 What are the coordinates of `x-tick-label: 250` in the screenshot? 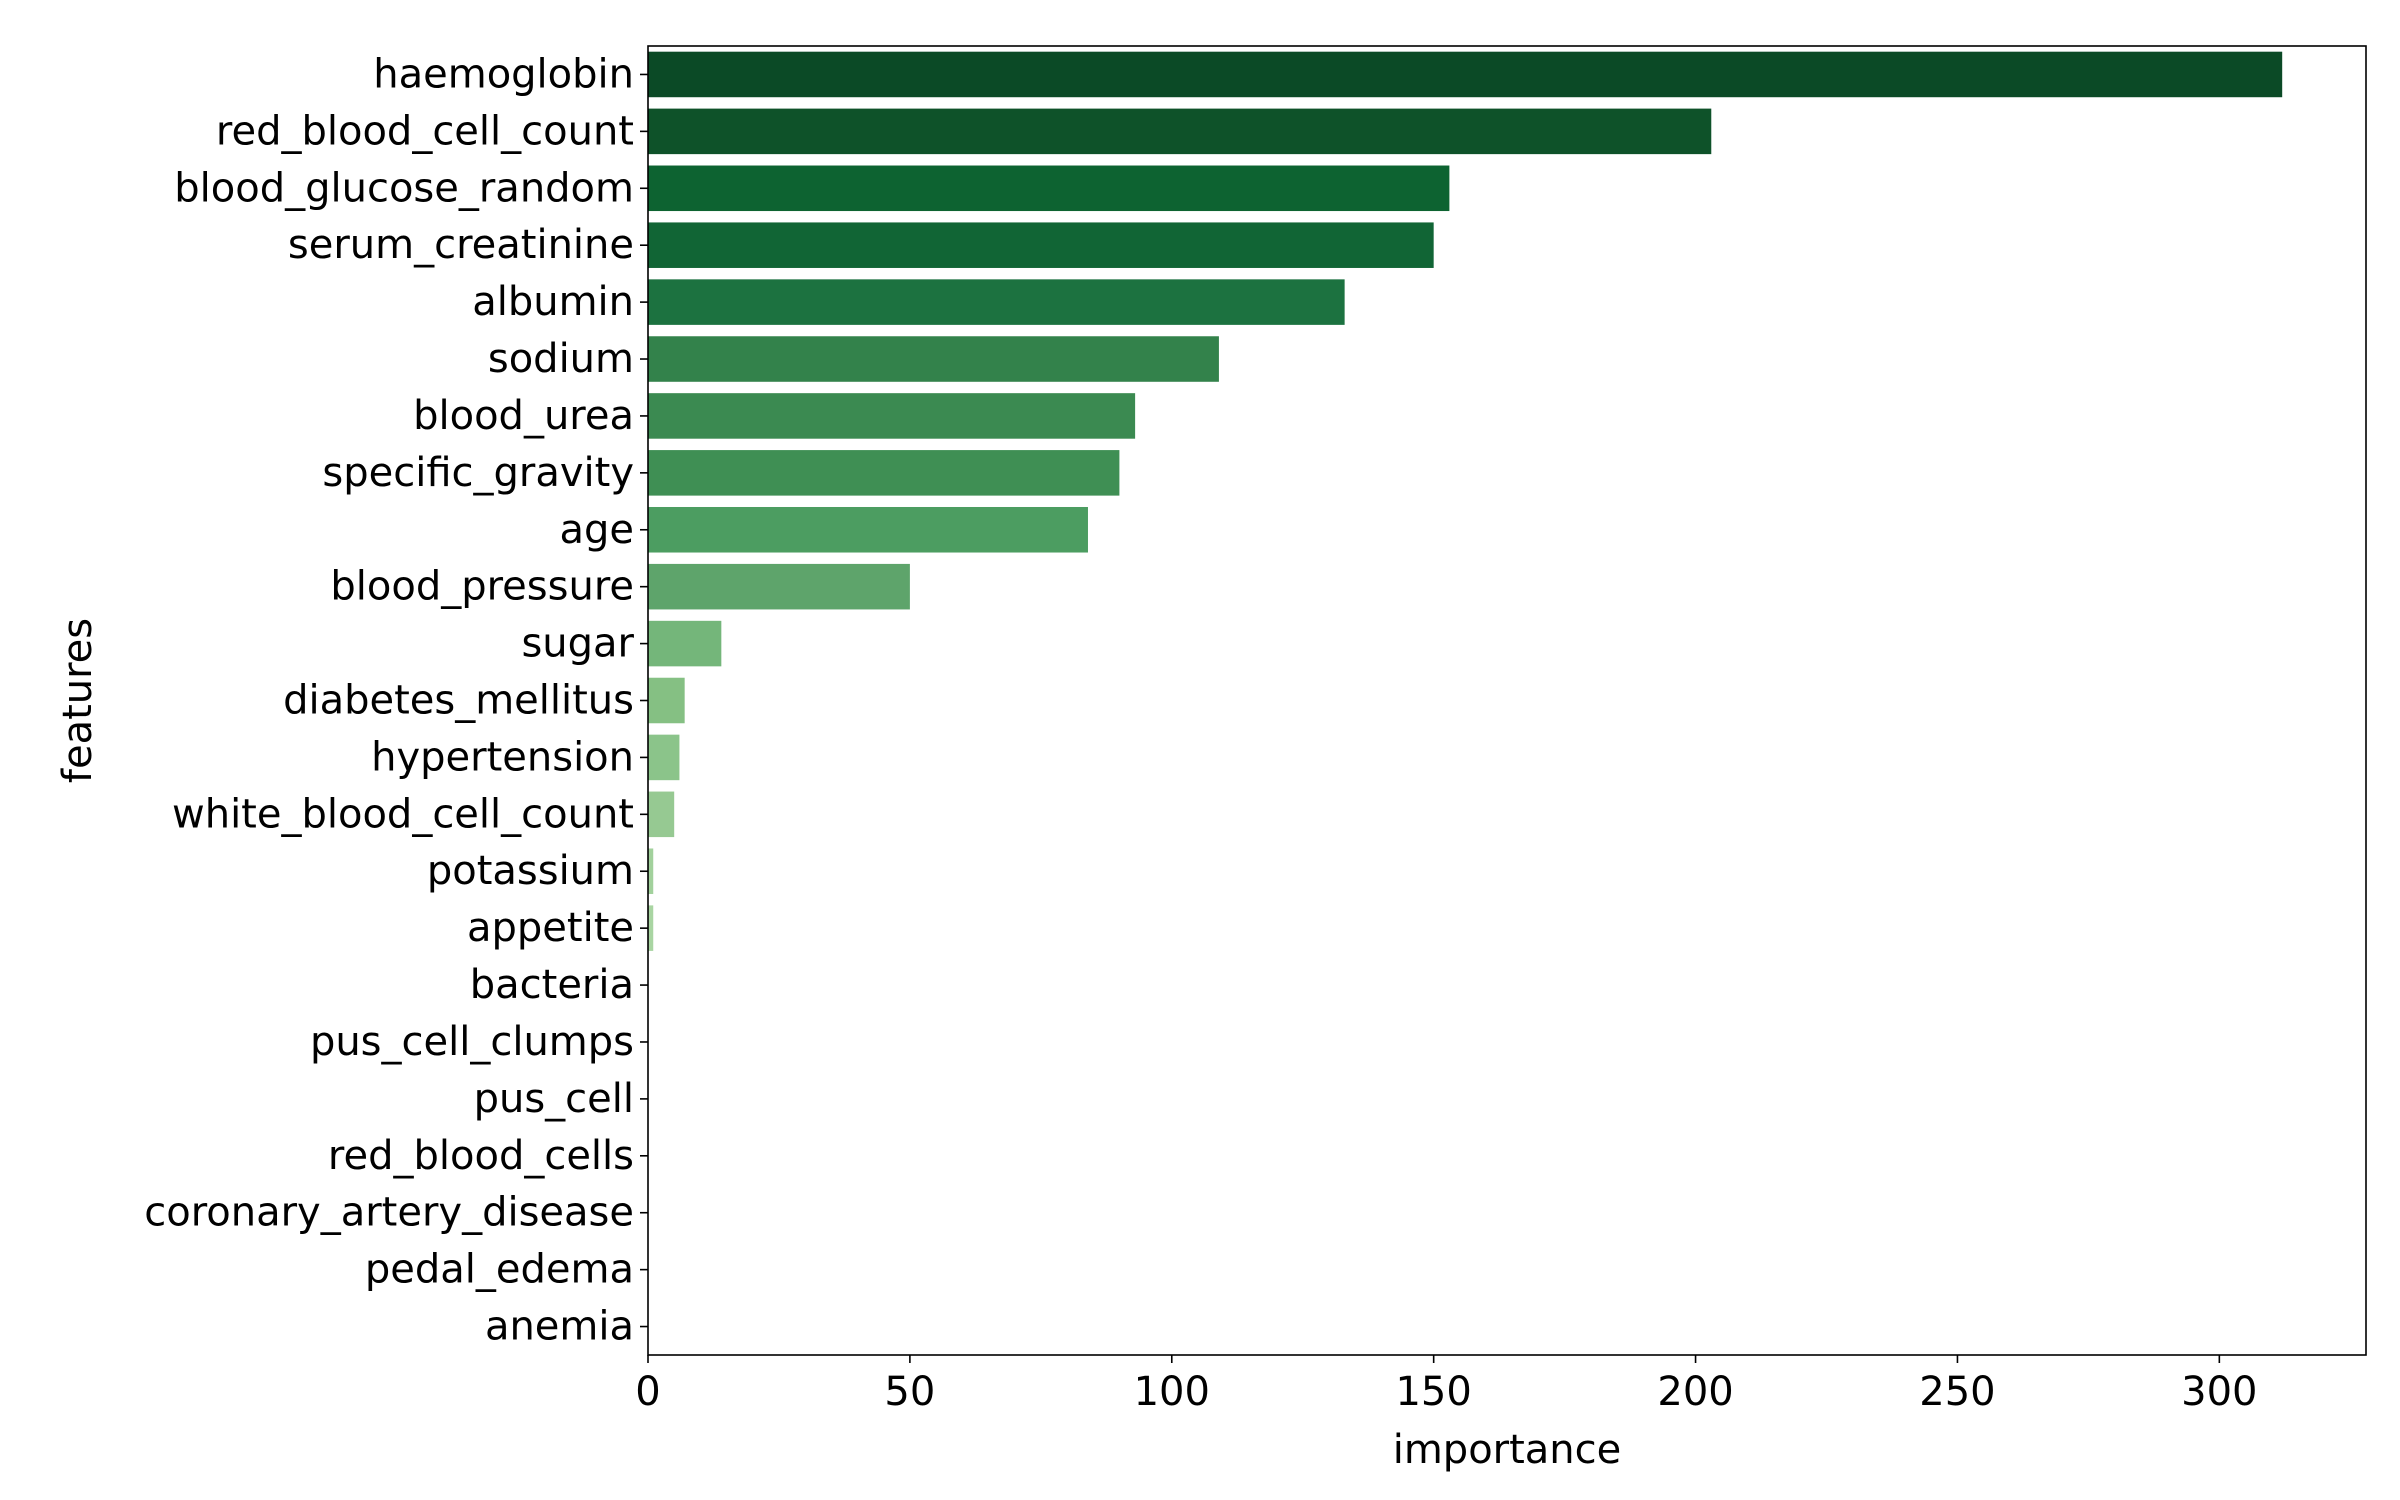 It's located at (1957, 1392).